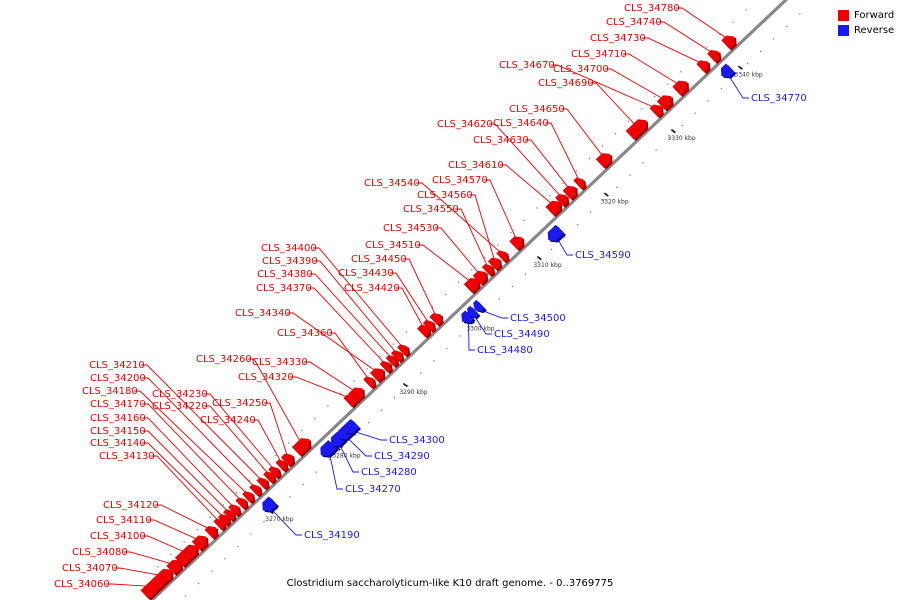 The image size is (900, 600). Describe the element at coordinates (263, 313) in the screenshot. I see `gene-label-forward: CLS_34340` at that location.